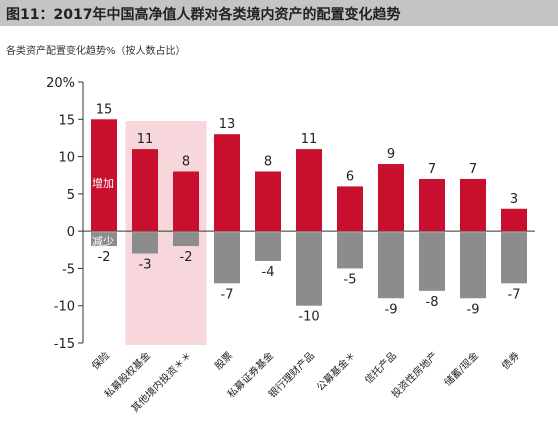  I want to click on value-label-decrease: -4, so click(268, 272).